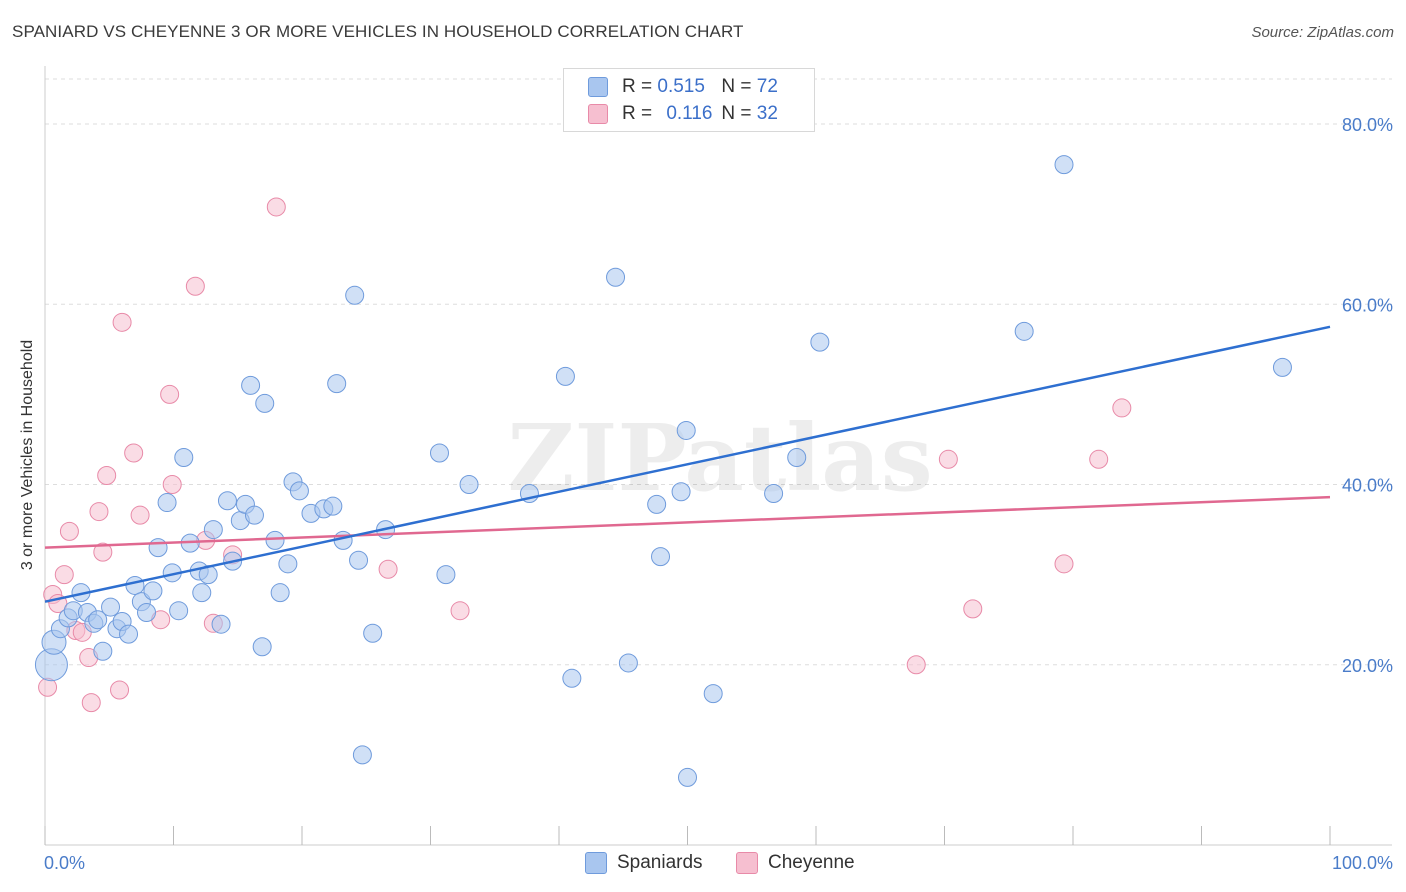  I want to click on y-tick-label: 80.0%, so click(1367, 125).